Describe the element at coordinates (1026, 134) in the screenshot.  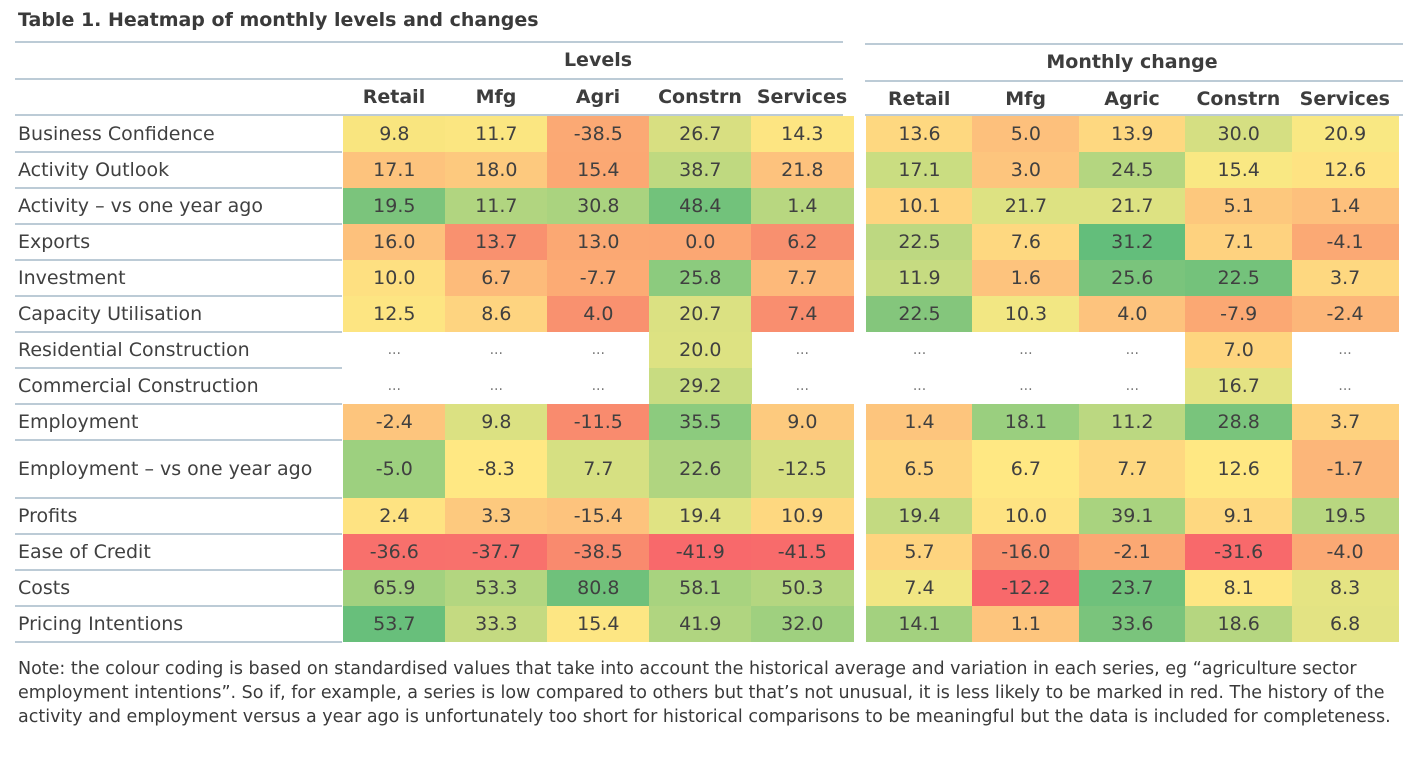
I see `heatmap-cell: 5.0` at that location.